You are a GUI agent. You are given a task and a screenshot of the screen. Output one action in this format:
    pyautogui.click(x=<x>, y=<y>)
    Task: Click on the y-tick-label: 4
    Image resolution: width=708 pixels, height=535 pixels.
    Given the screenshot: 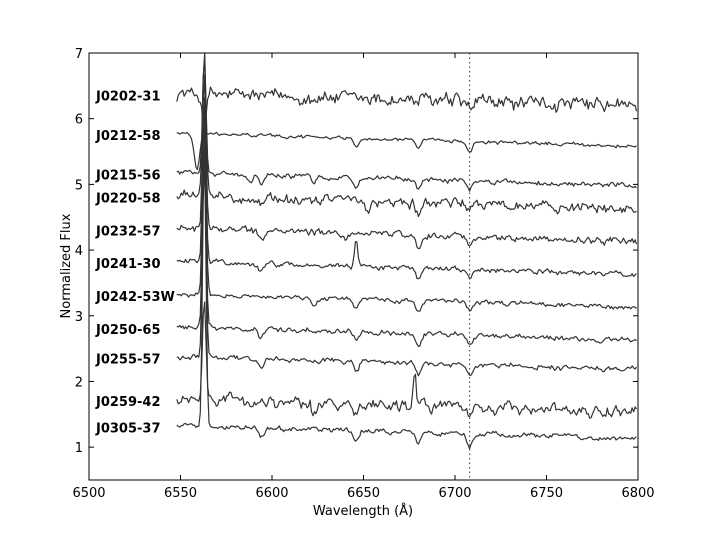 What is the action you would take?
    pyautogui.click(x=79, y=251)
    